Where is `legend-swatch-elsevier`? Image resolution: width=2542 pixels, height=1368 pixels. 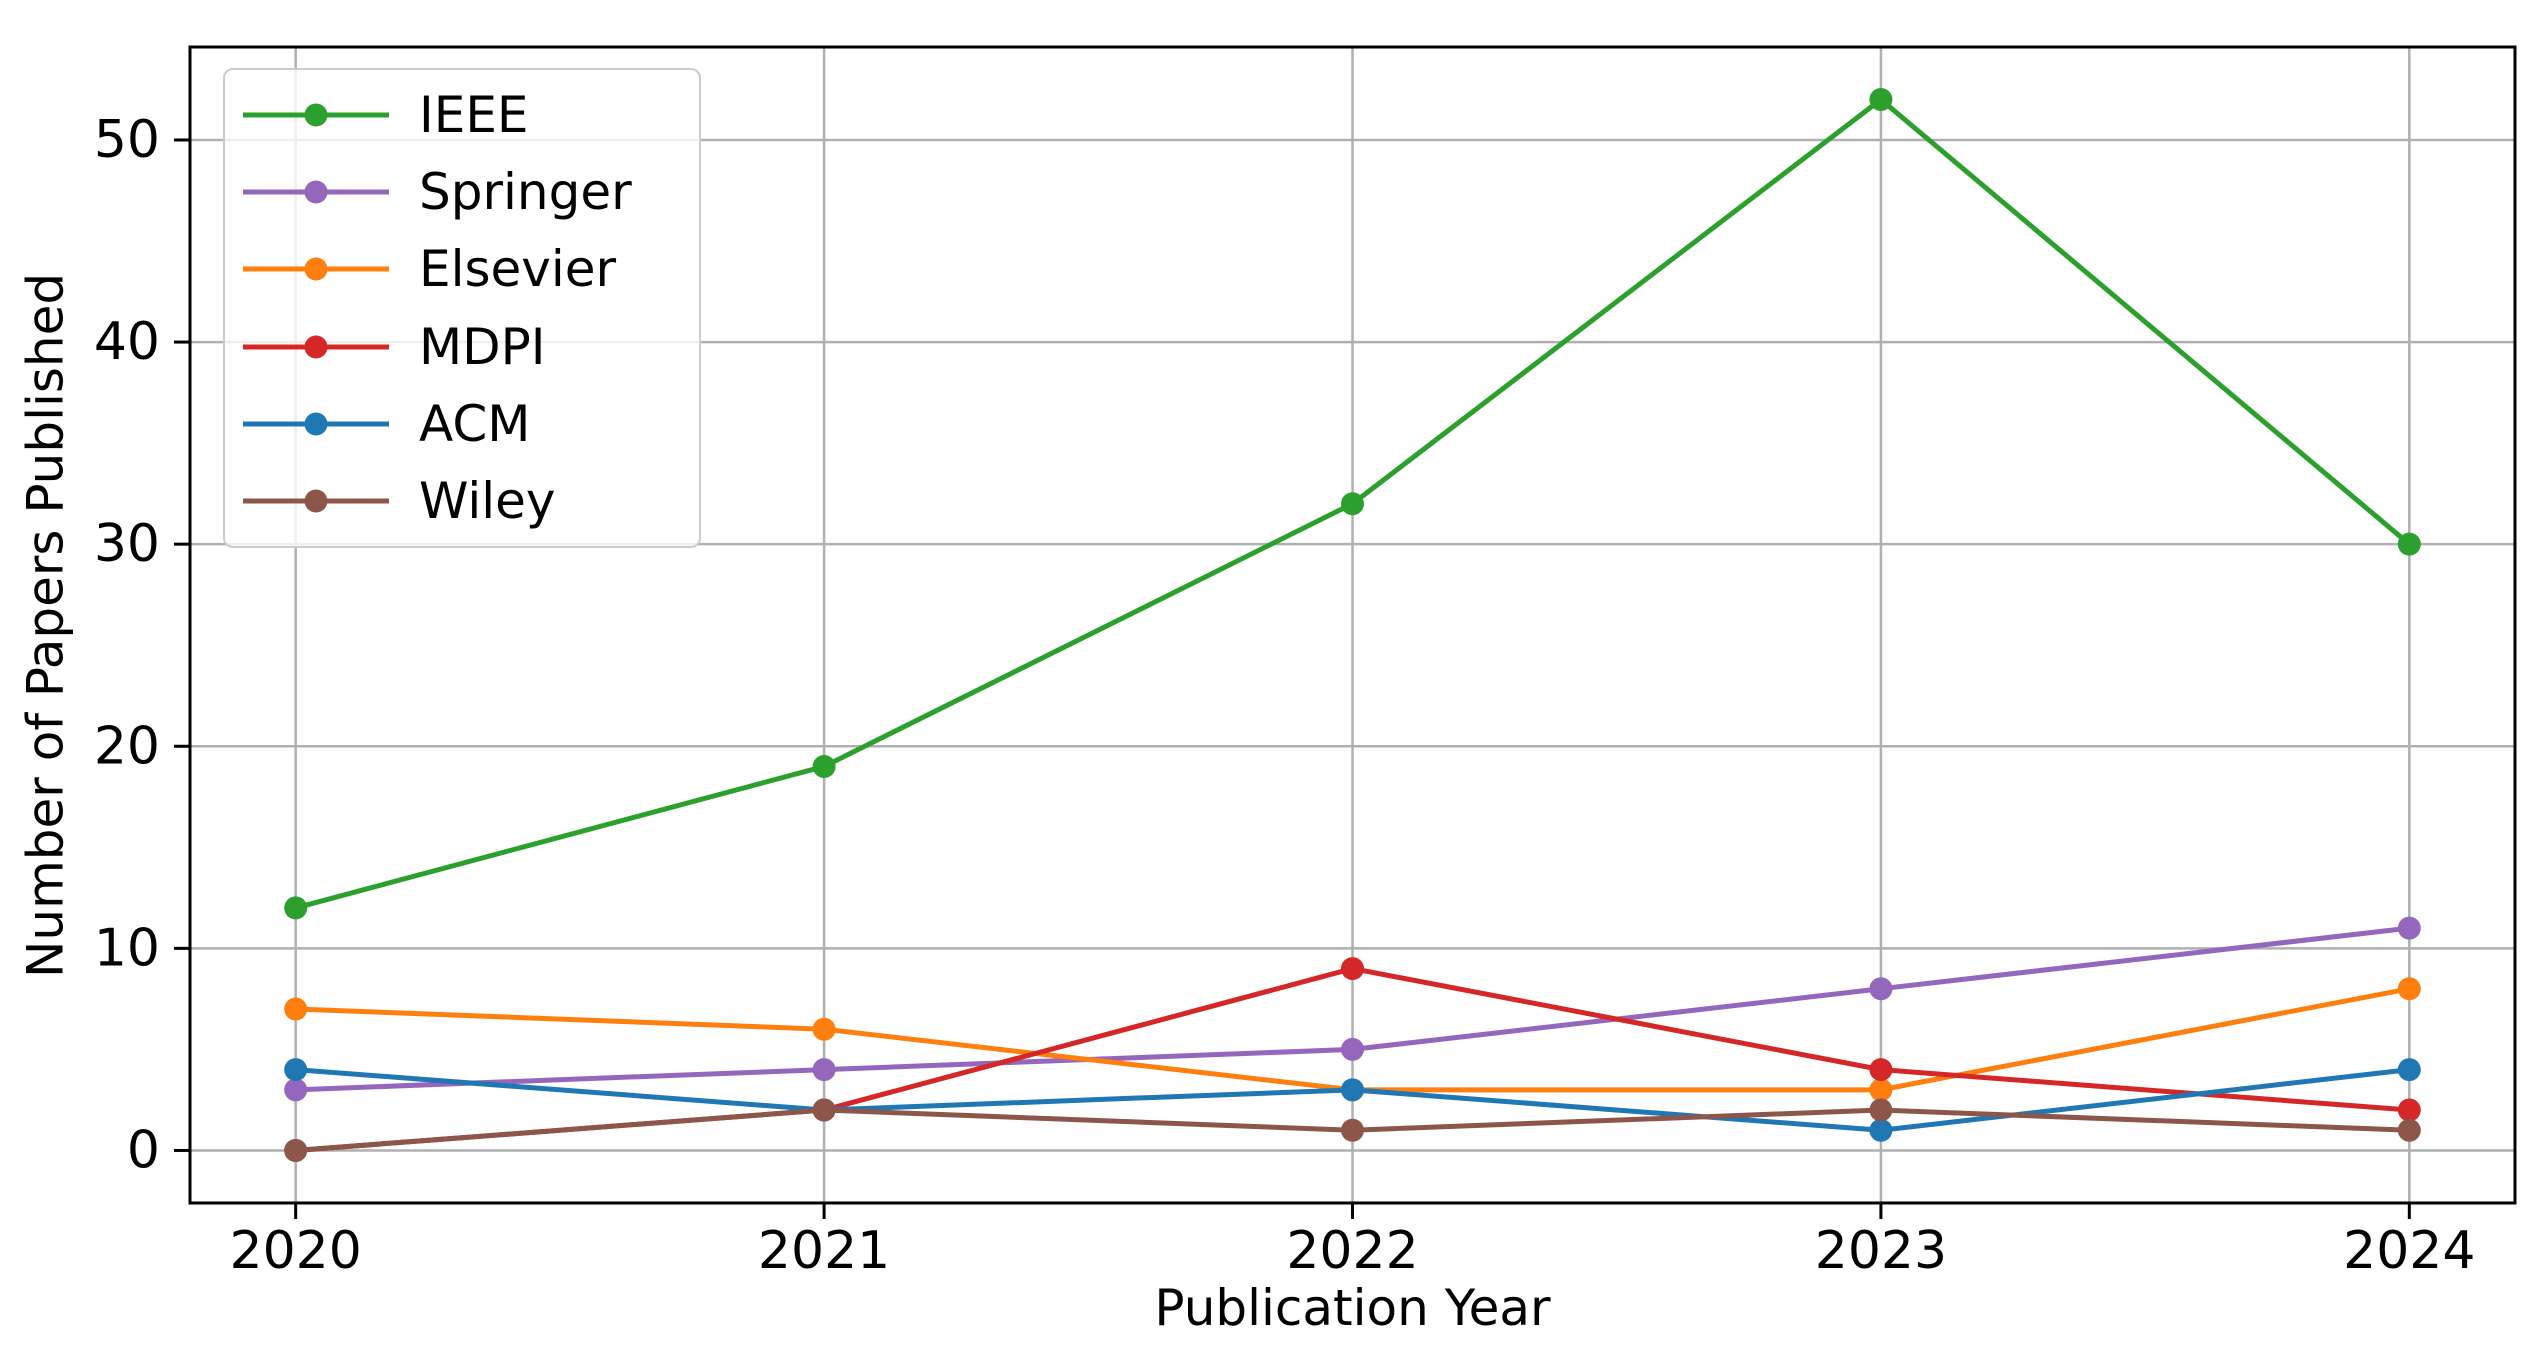 legend-swatch-elsevier is located at coordinates (316, 269).